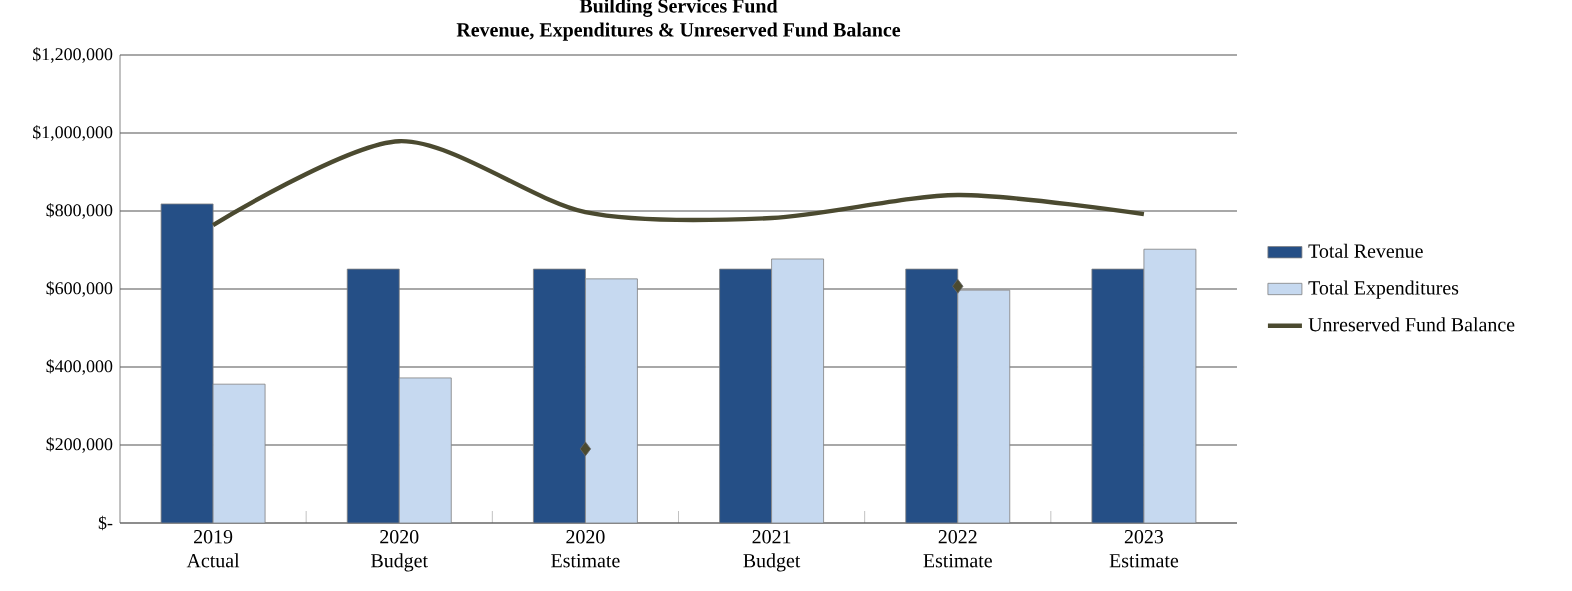  What do you see at coordinates (73, 133) in the screenshot?
I see `y-tick-label: $1,000,000` at bounding box center [73, 133].